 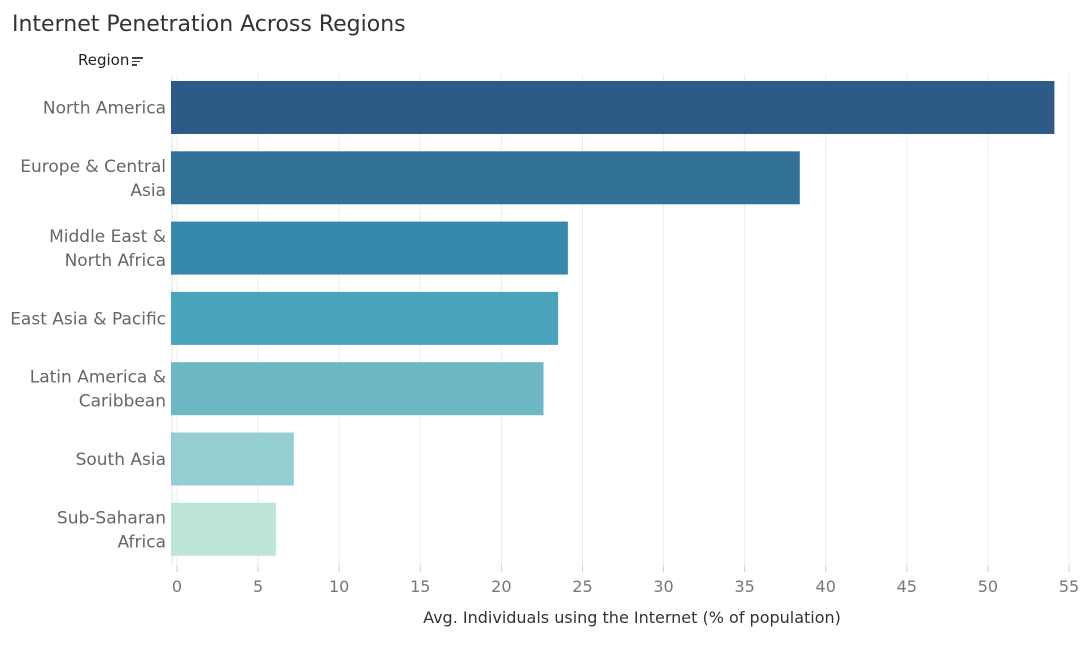 What do you see at coordinates (177, 586) in the screenshot?
I see `x-tick-label: 0` at bounding box center [177, 586].